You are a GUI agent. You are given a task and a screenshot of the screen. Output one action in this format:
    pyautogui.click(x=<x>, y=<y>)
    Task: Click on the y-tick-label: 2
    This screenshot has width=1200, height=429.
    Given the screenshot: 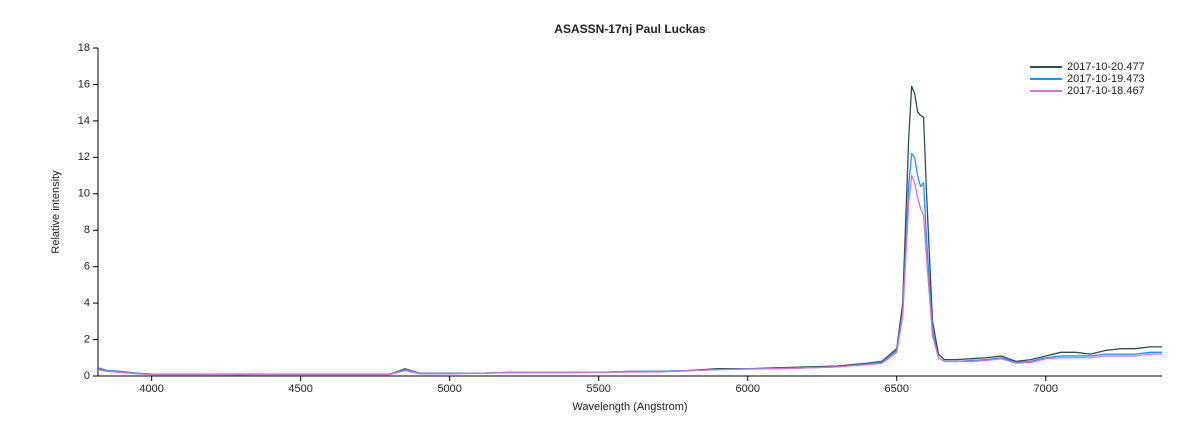 What is the action you would take?
    pyautogui.click(x=87, y=339)
    